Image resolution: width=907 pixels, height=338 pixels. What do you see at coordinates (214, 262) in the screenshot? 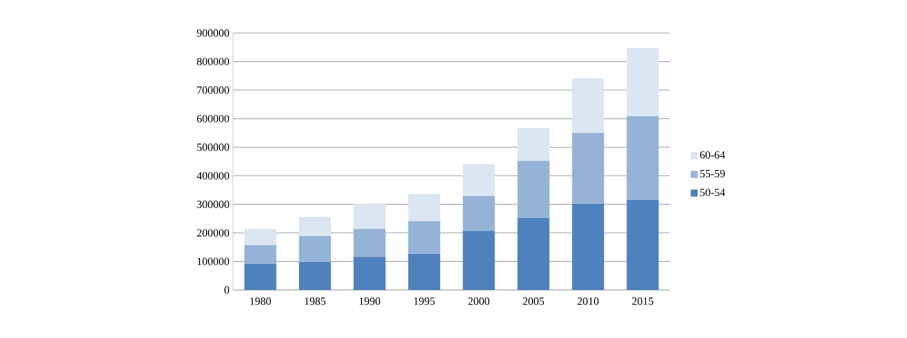
I see `y-tick-label: 100000` at bounding box center [214, 262].